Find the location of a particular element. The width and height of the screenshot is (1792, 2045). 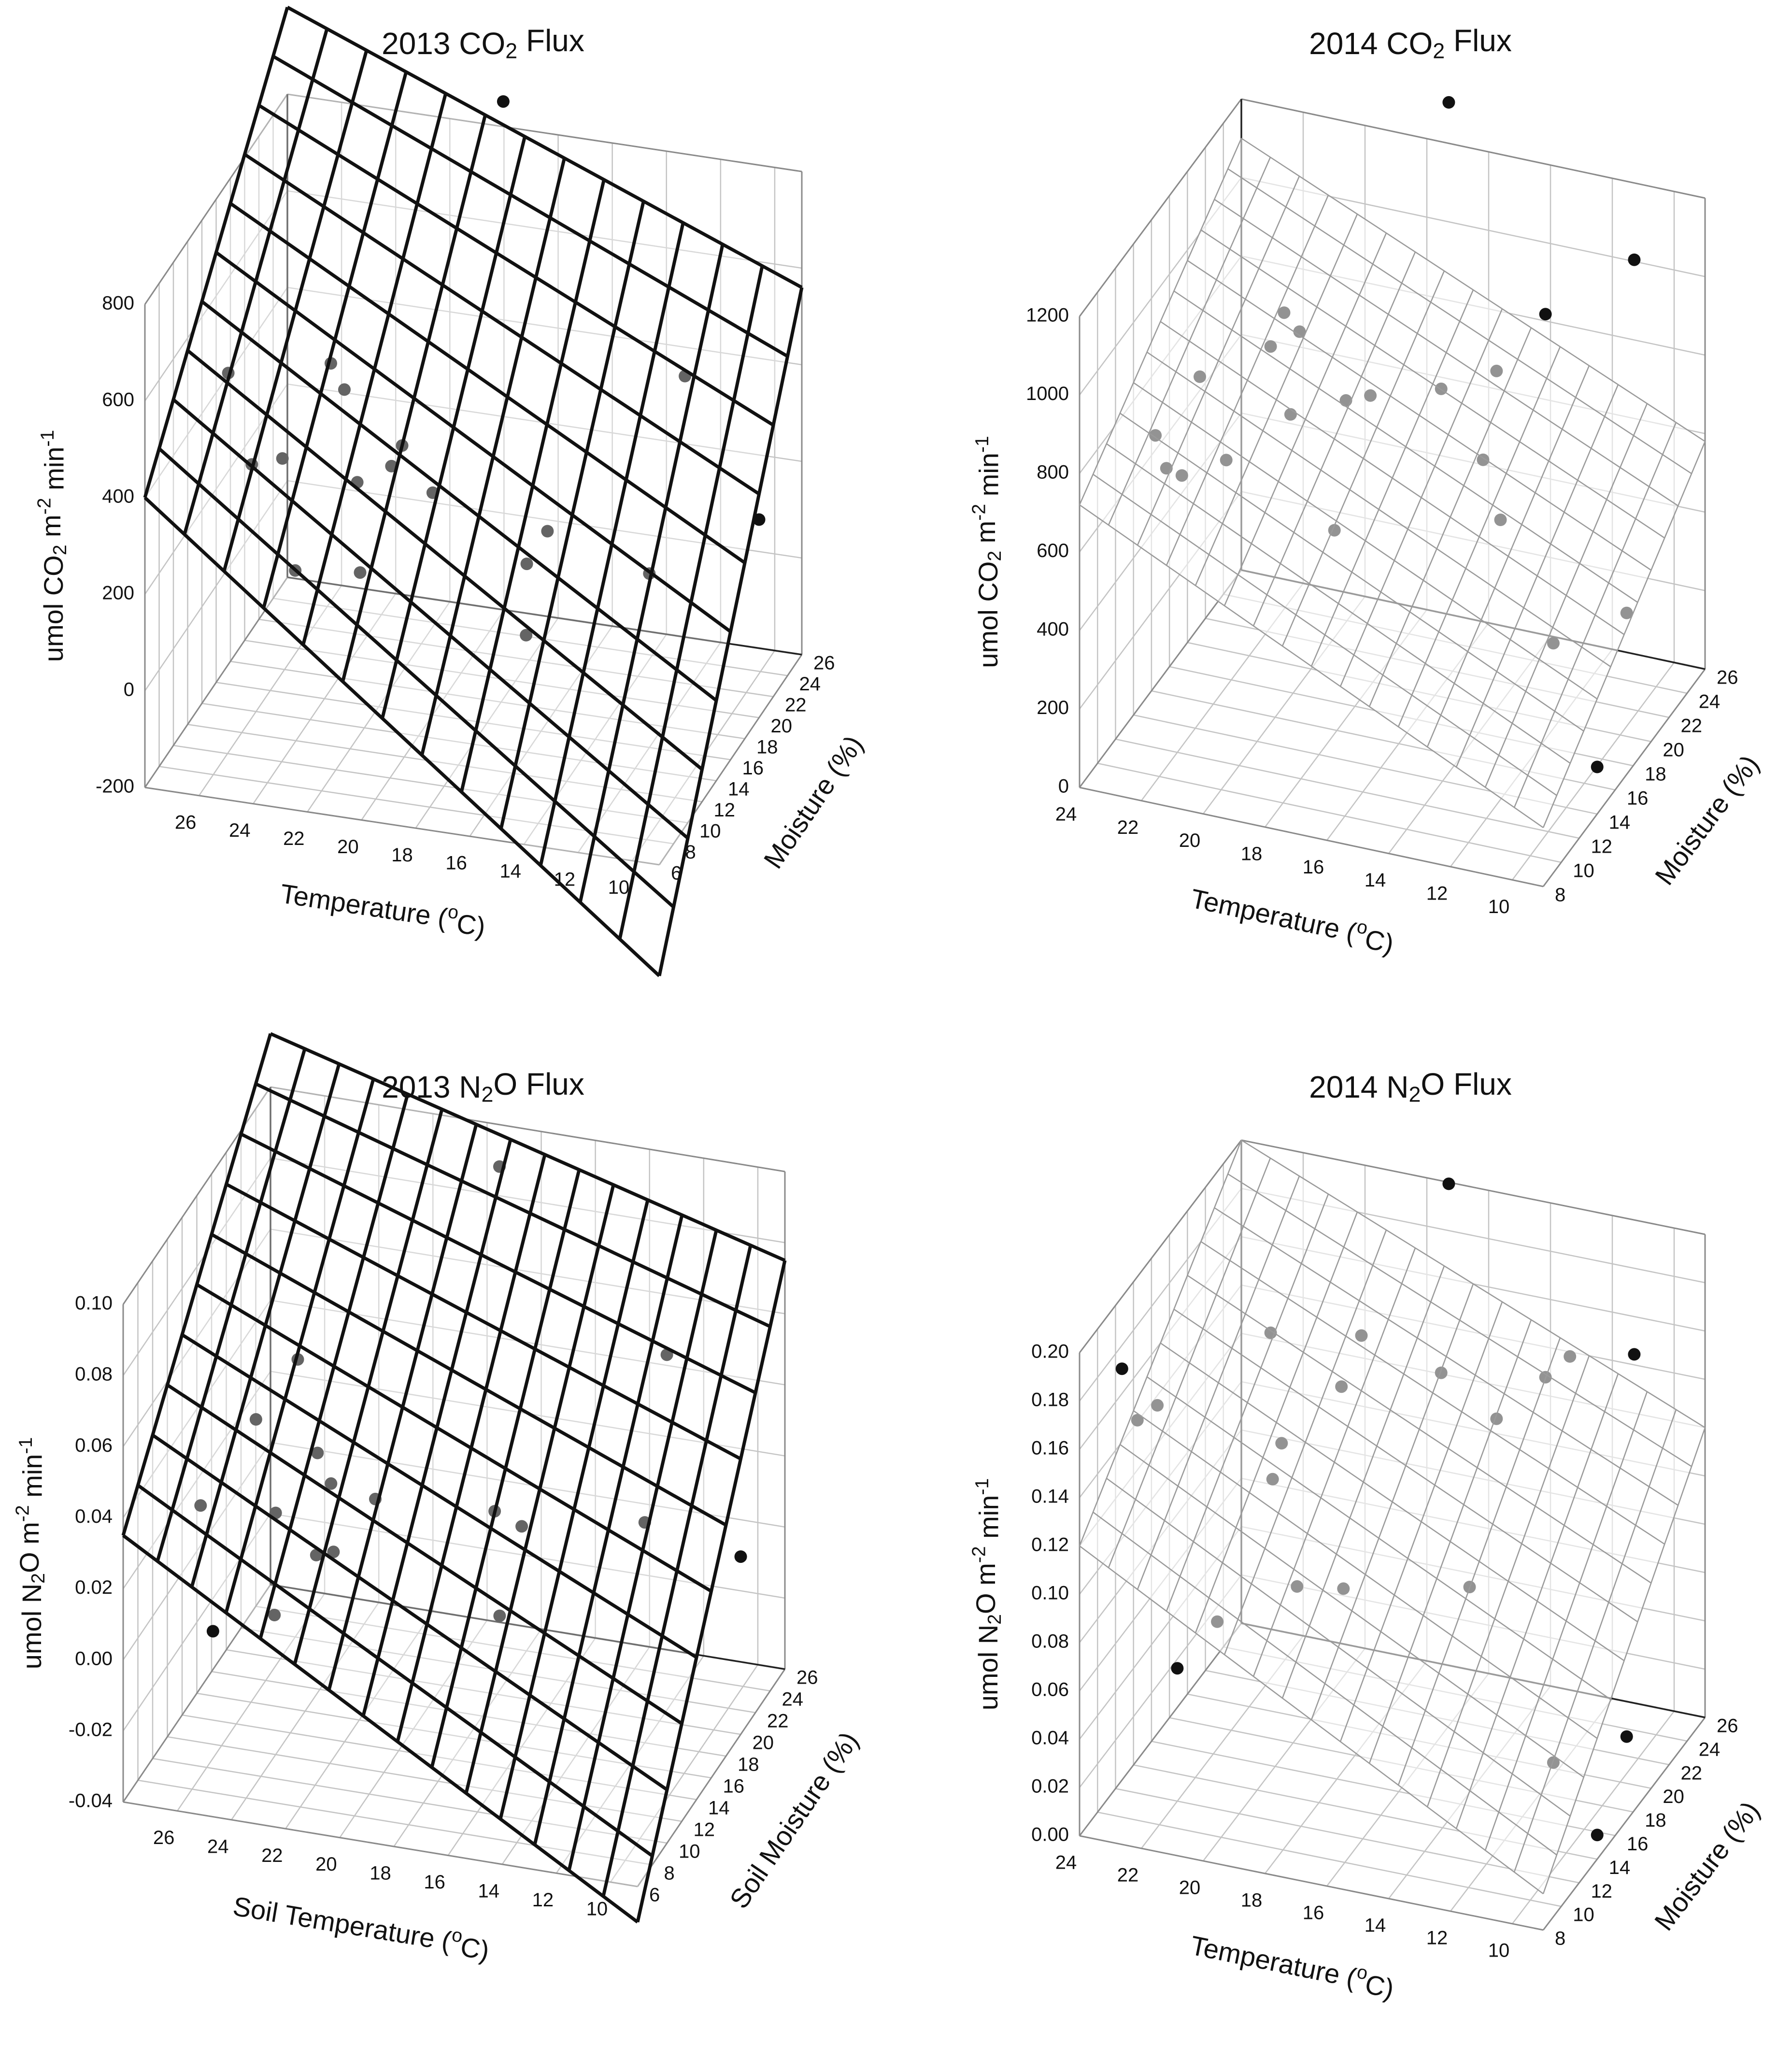

moisture-tick-label: 14 is located at coordinates (739, 789).